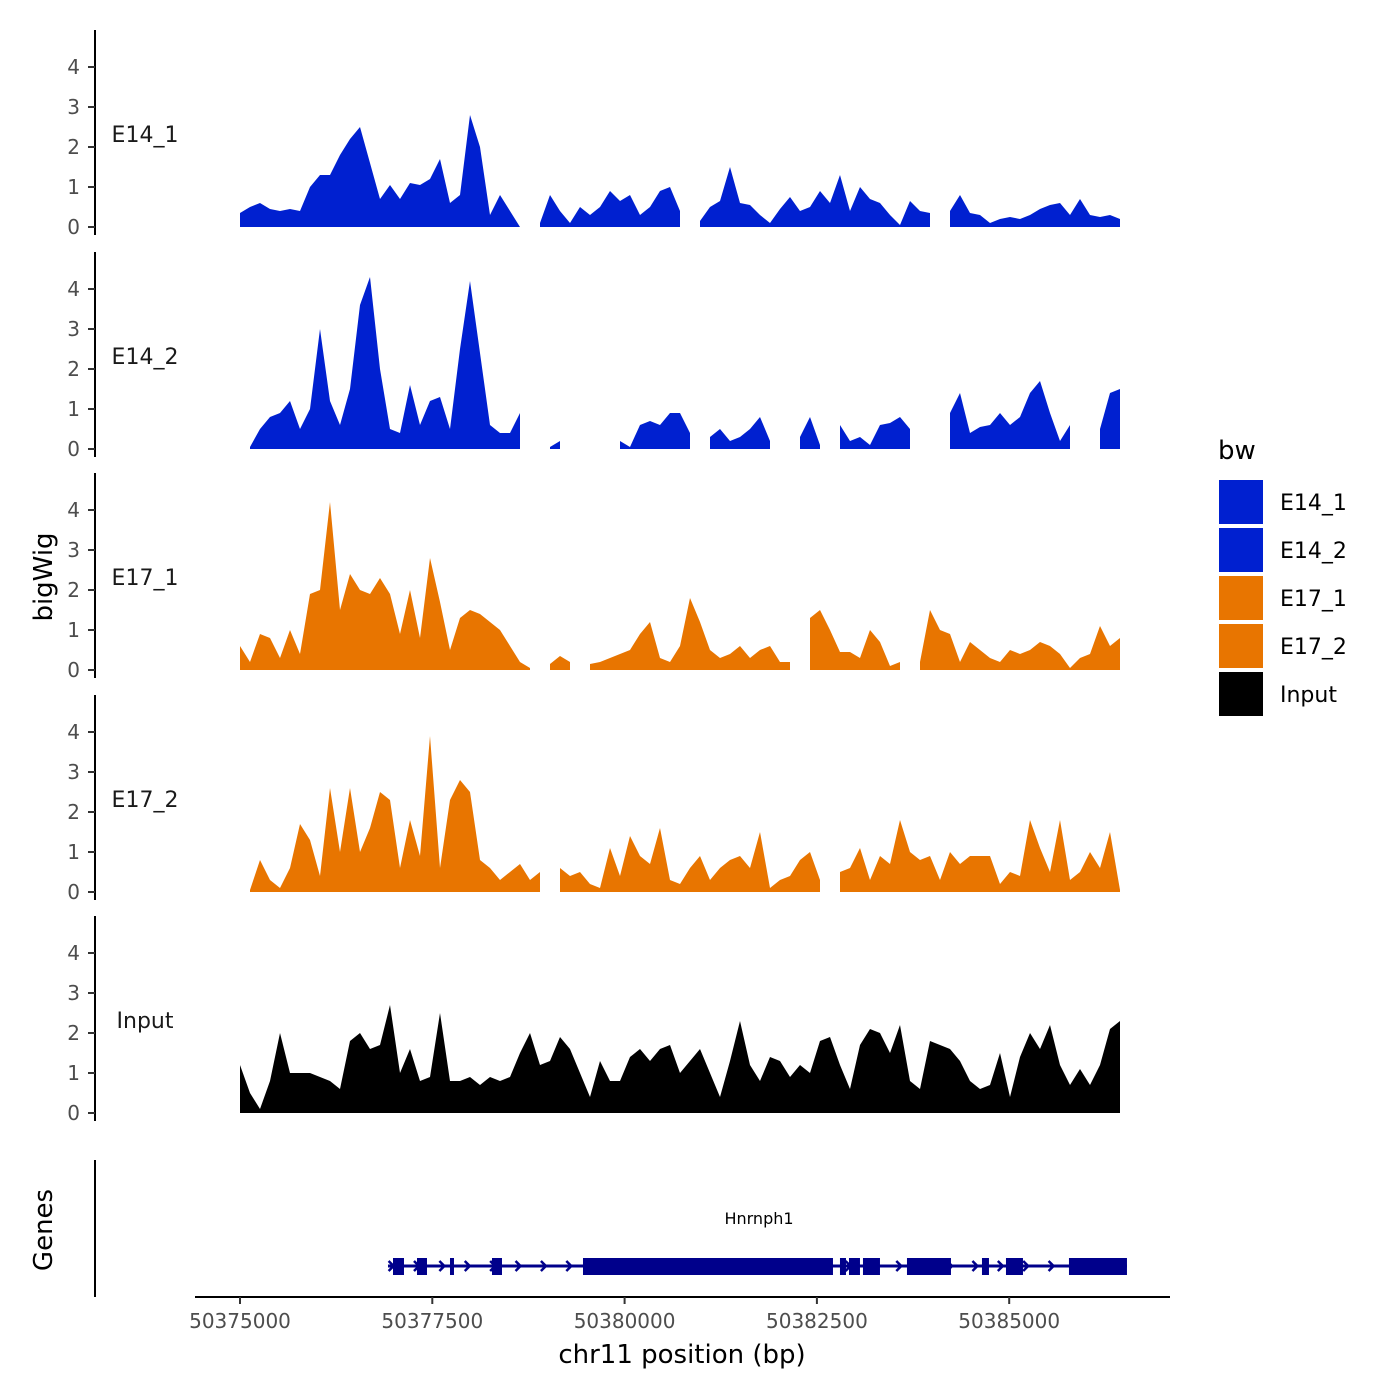 The image size is (1400, 1400). I want to click on gene-panel: Hnrnph1, so click(610, 1228).